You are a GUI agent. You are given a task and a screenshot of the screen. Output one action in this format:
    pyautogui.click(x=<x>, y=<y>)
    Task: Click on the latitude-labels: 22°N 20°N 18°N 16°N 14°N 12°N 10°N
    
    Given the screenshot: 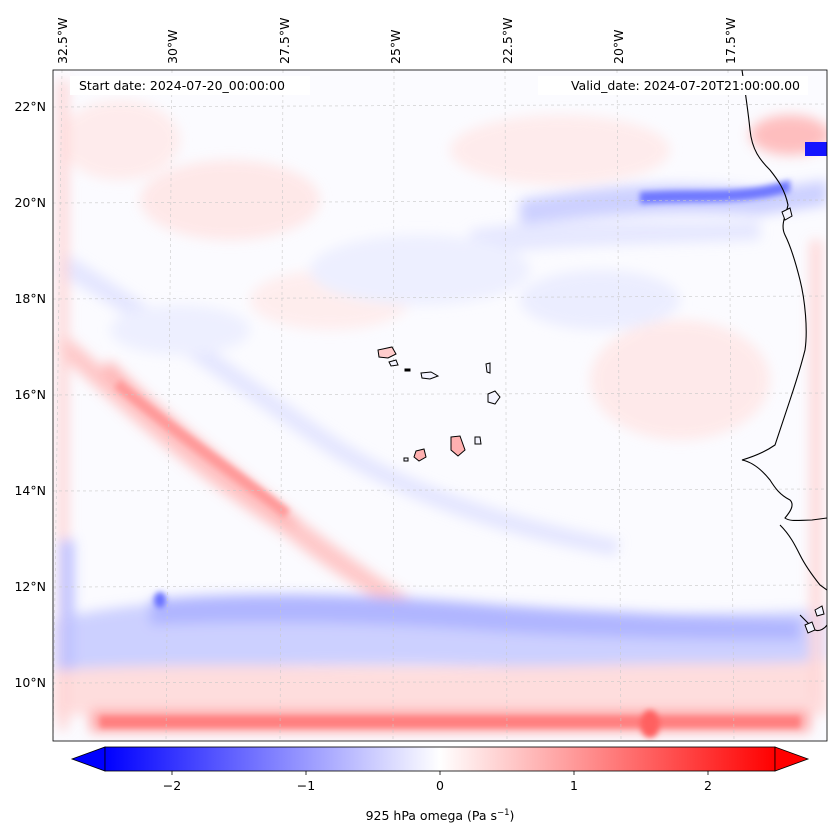 What is the action you would take?
    pyautogui.click(x=30, y=394)
    